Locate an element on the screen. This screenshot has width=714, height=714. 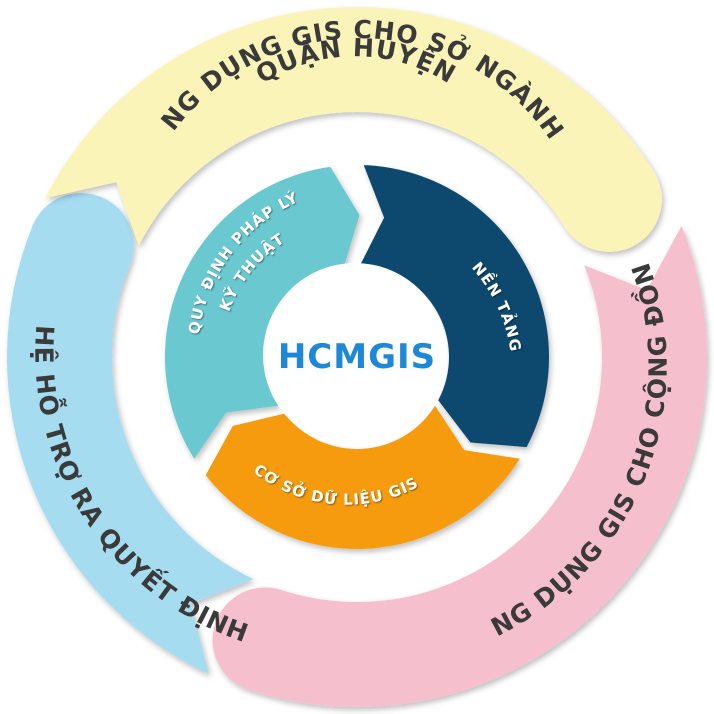
center-title: HCMGIS is located at coordinates (357, 357).